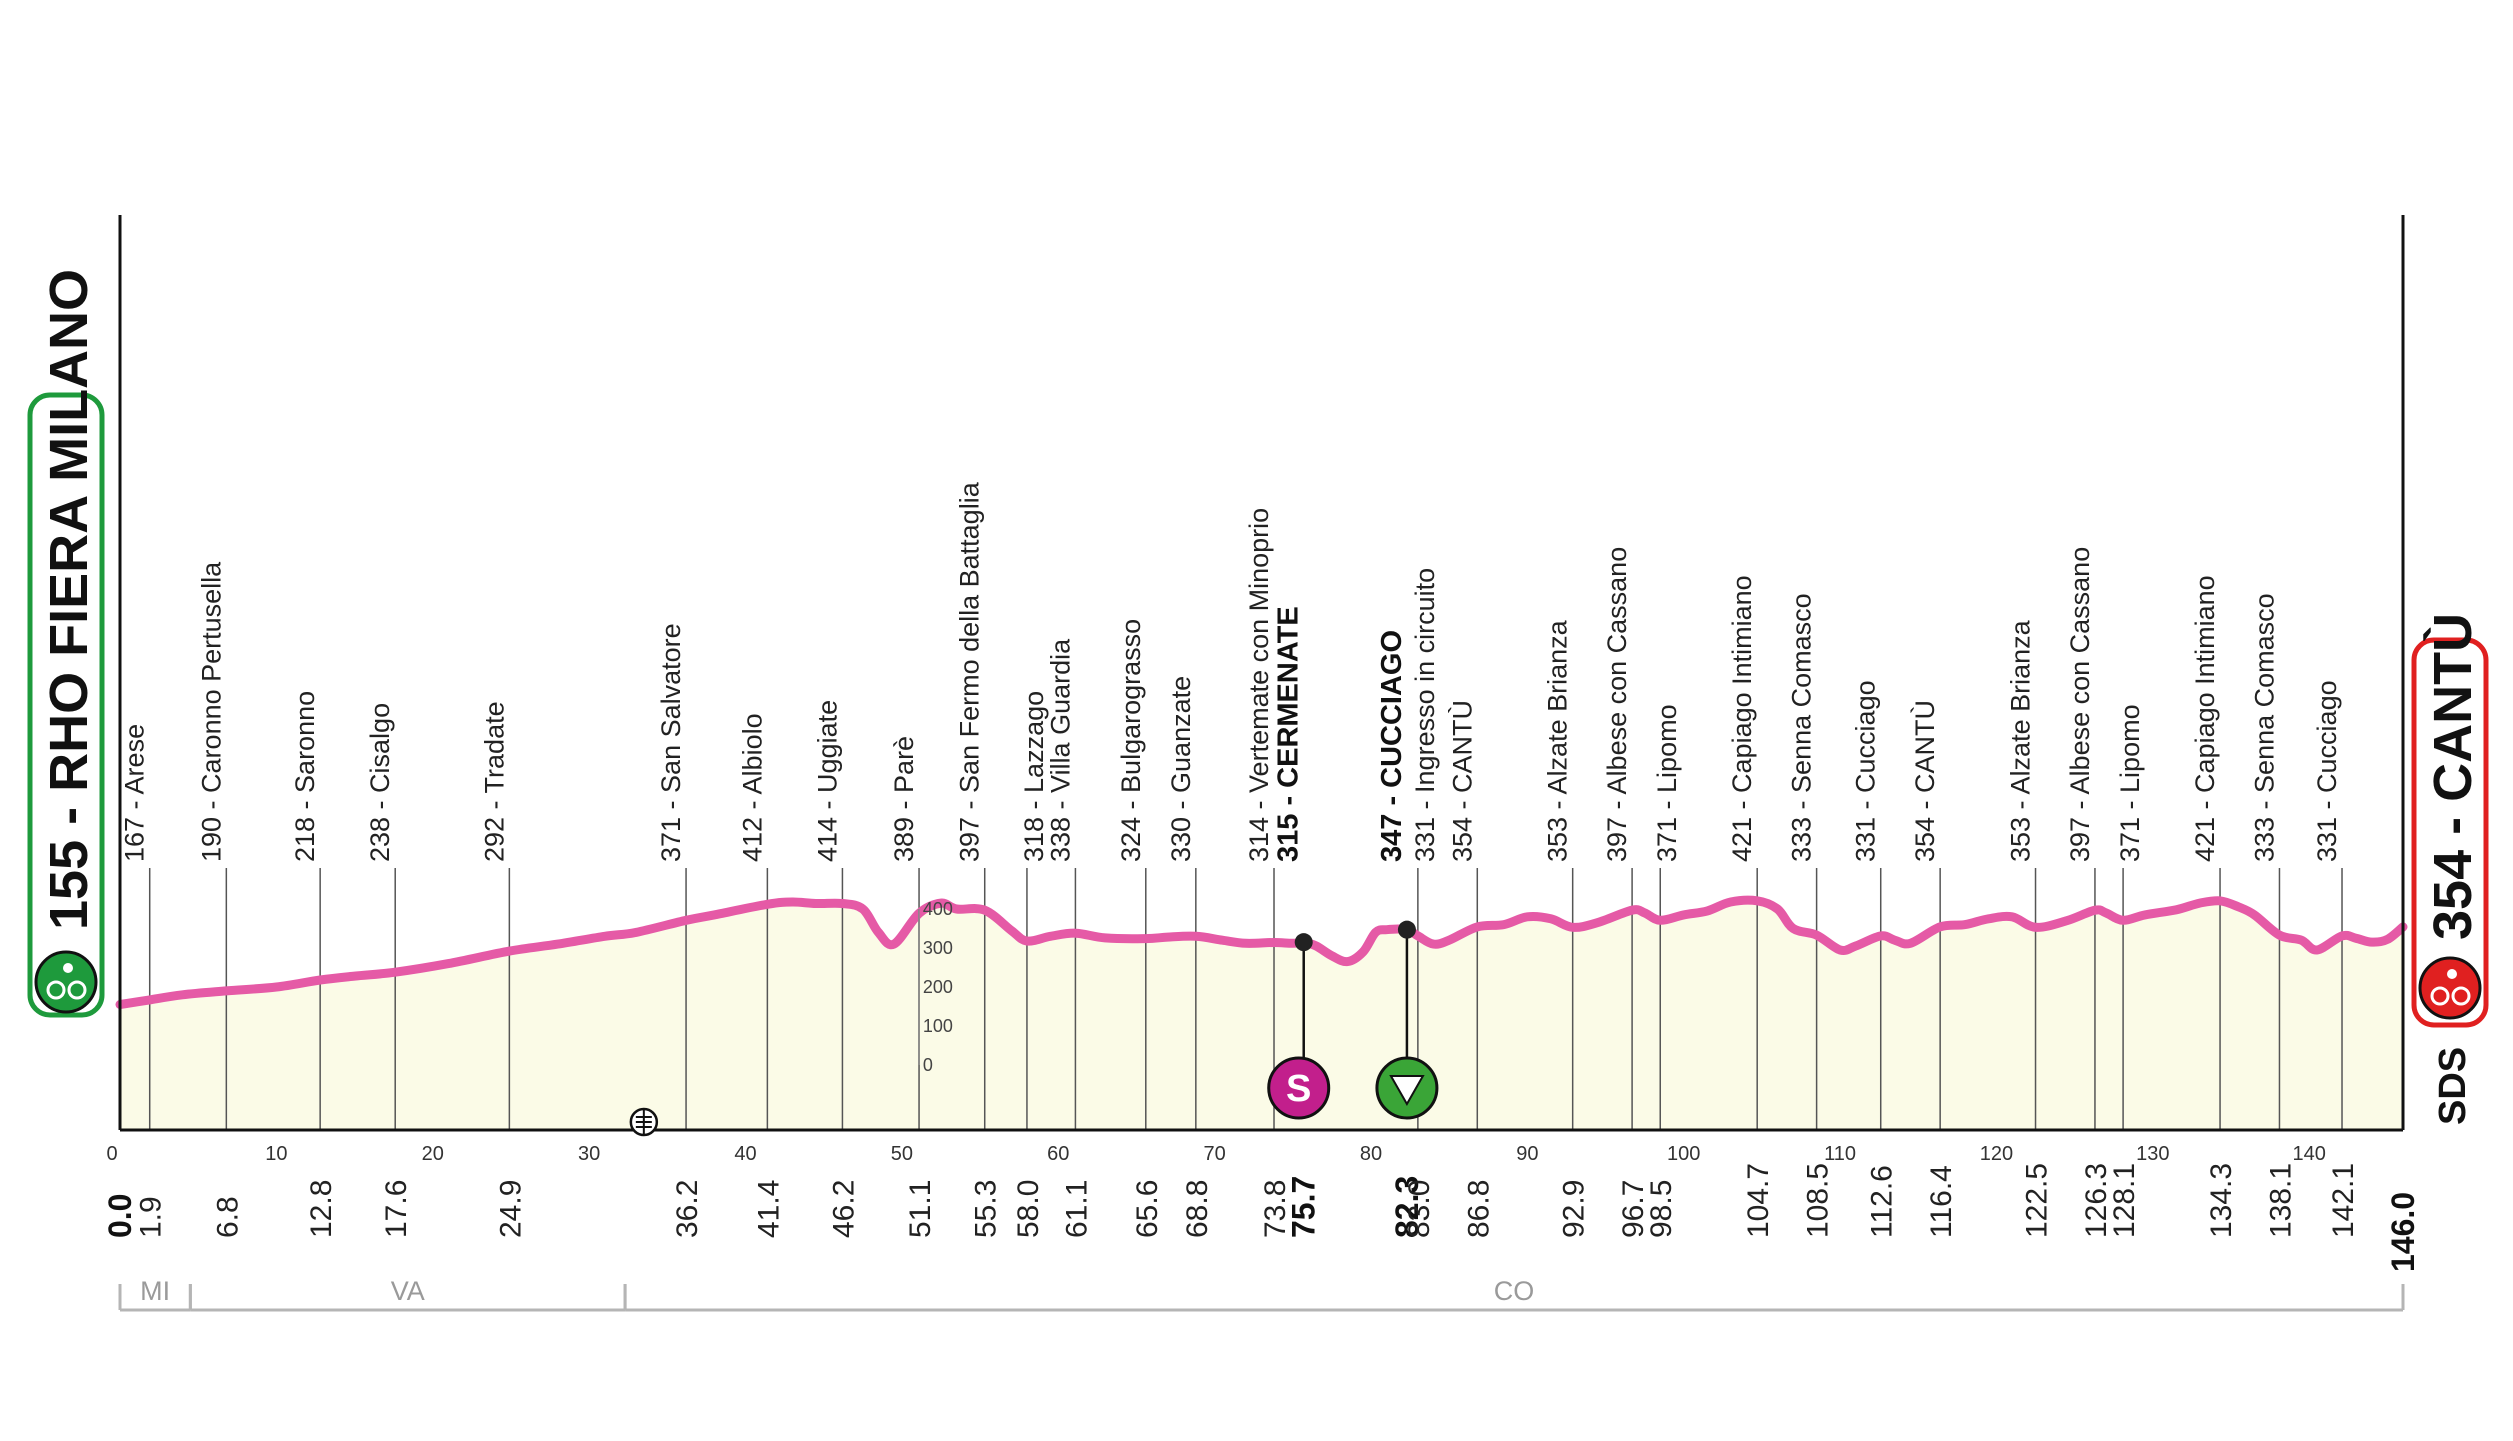  What do you see at coordinates (1840, 1154) in the screenshot?
I see `x-axis-tick-label: 110` at bounding box center [1840, 1154].